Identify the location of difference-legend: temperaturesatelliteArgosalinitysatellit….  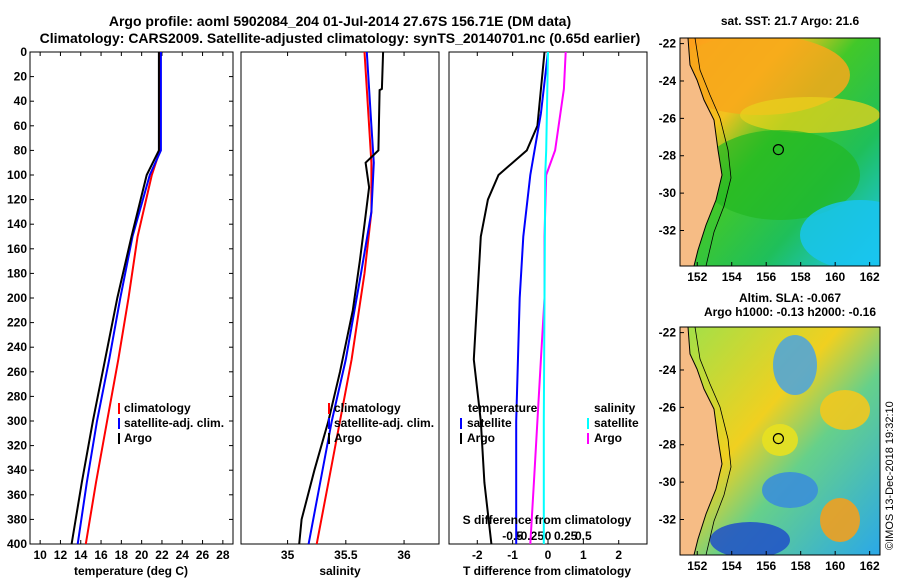
(549, 423).